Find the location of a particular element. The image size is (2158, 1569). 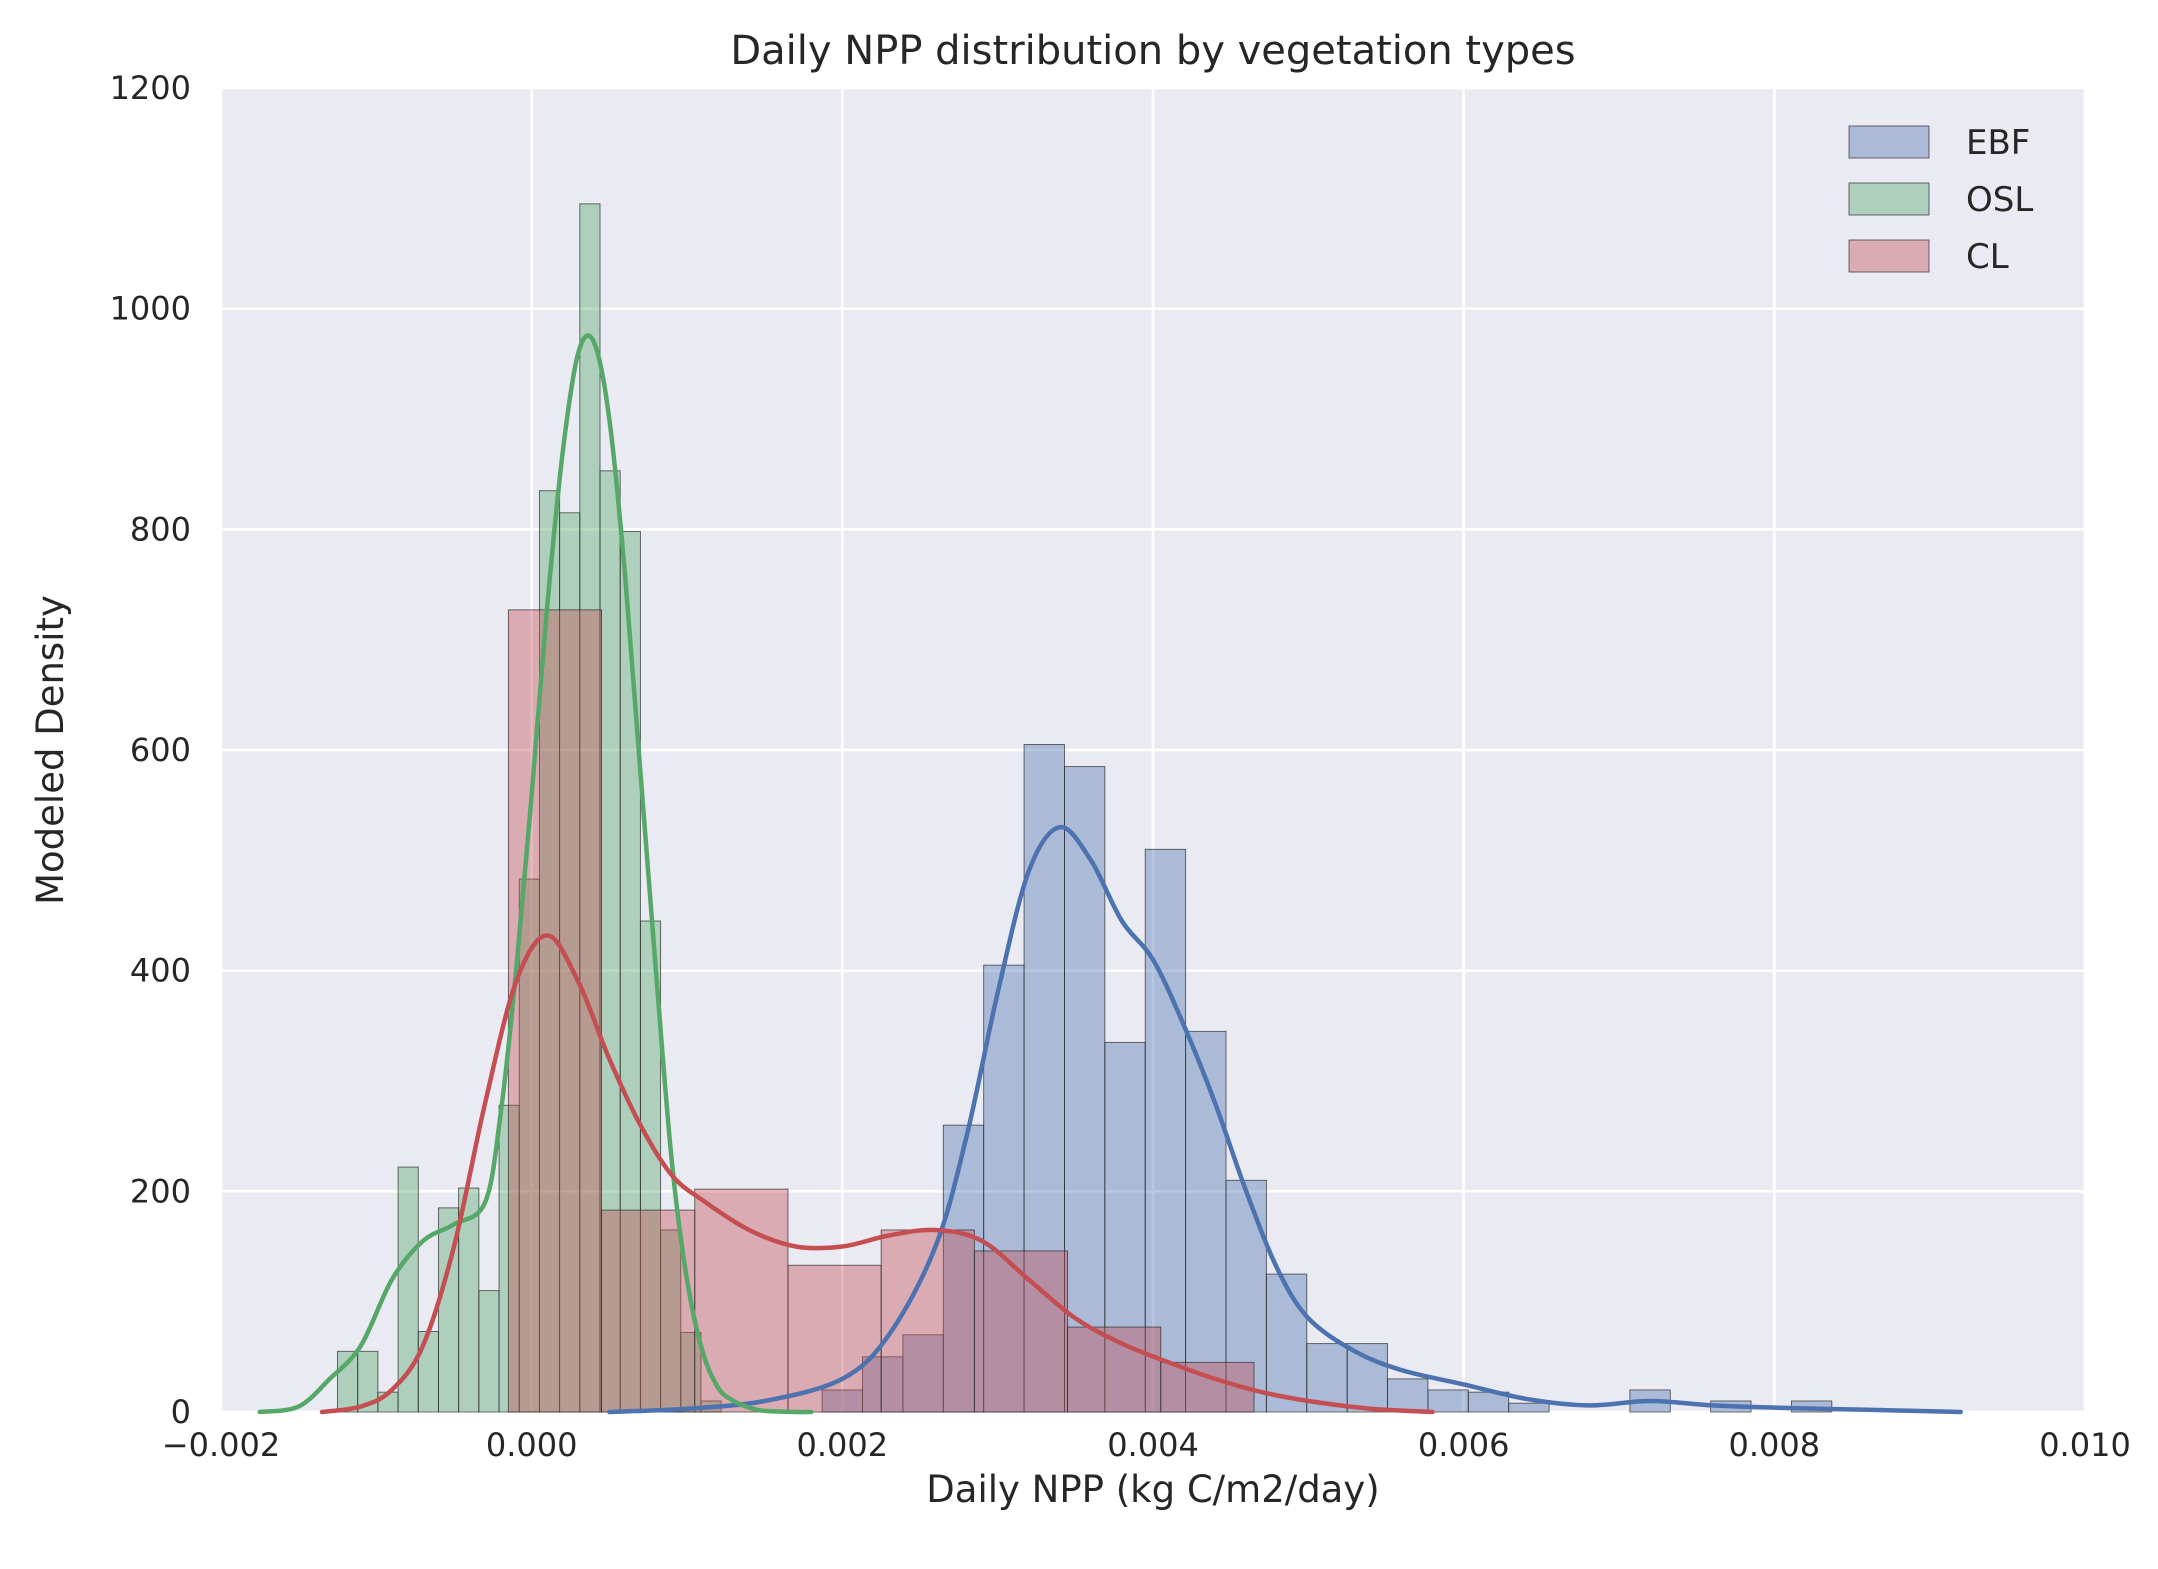

y-tick-label: 800 is located at coordinates (160, 529).